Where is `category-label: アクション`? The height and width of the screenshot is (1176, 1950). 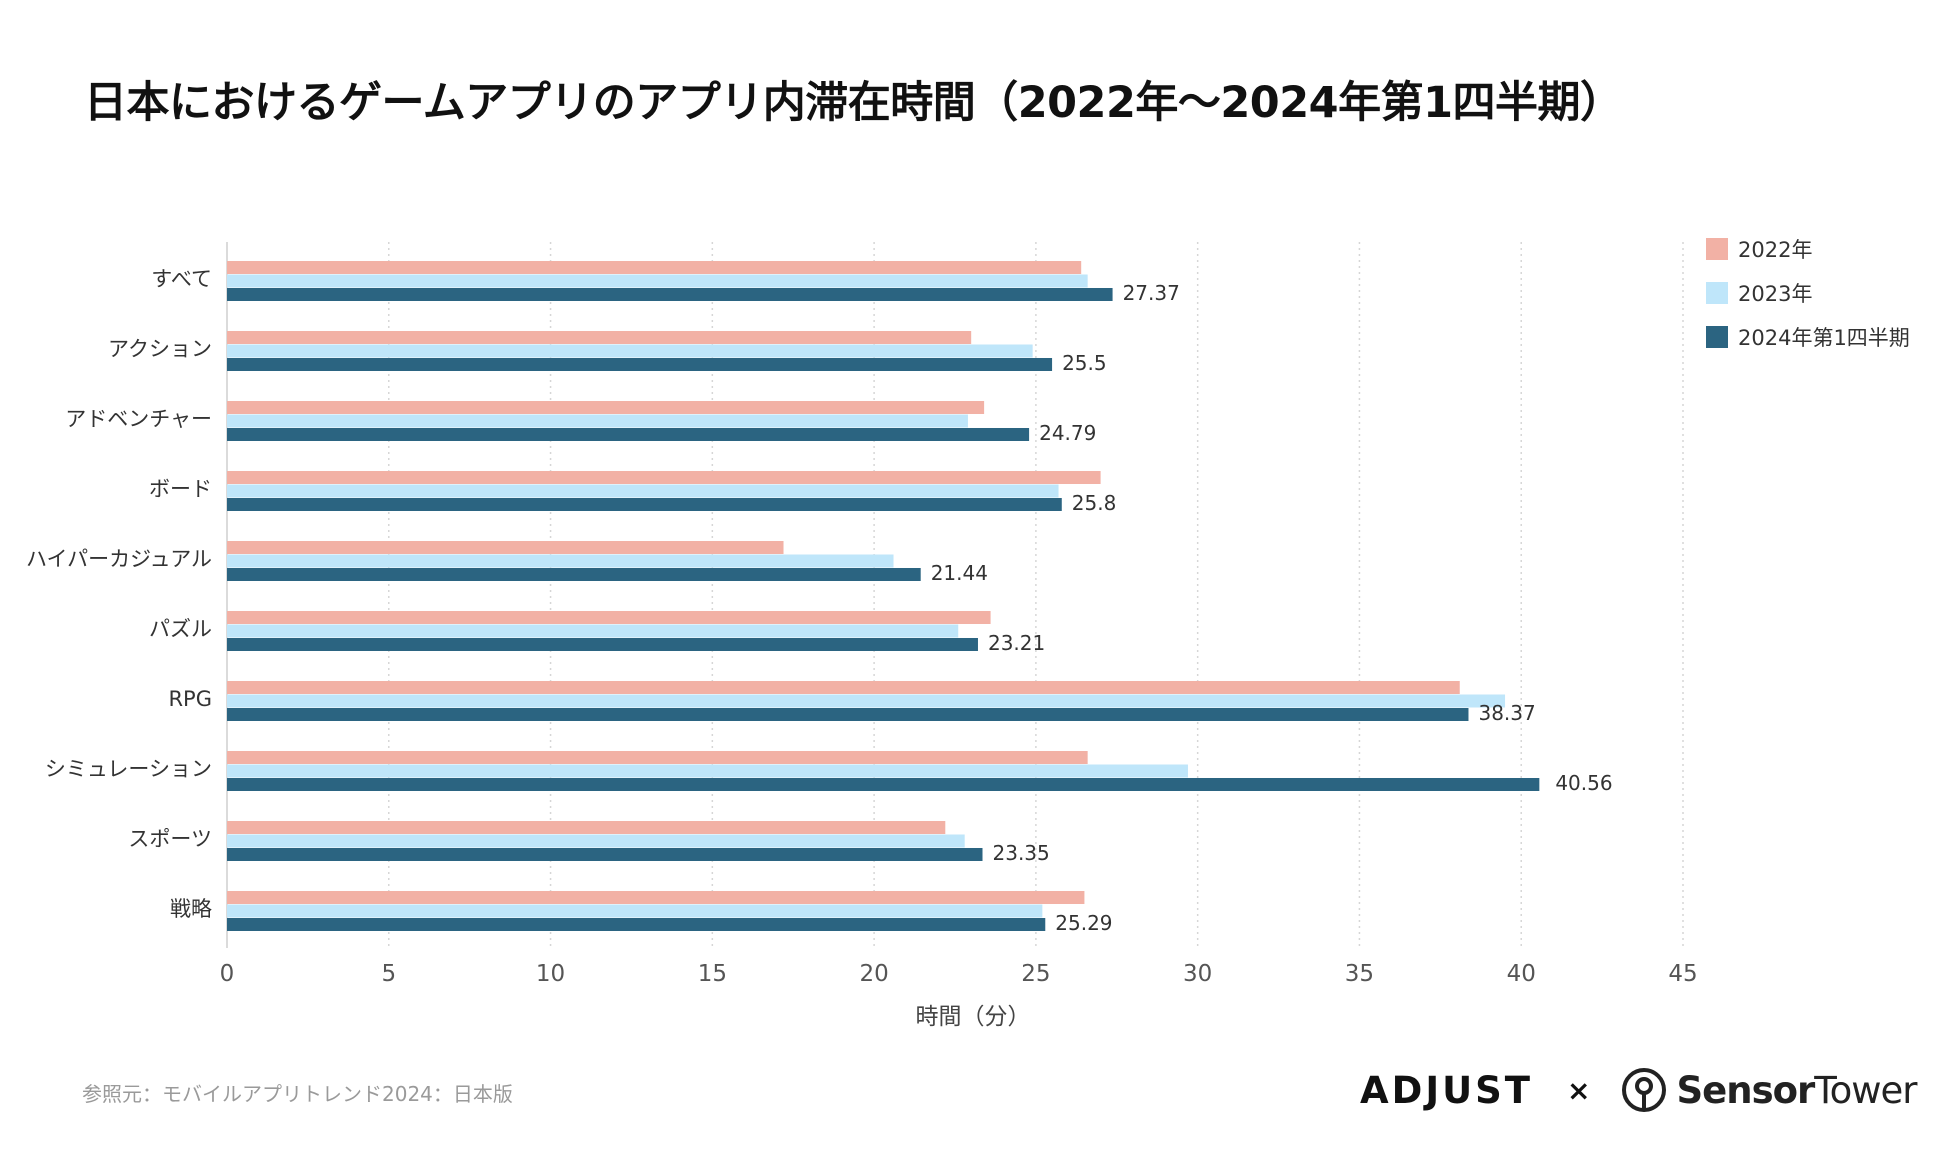 category-label: アクション is located at coordinates (160, 349).